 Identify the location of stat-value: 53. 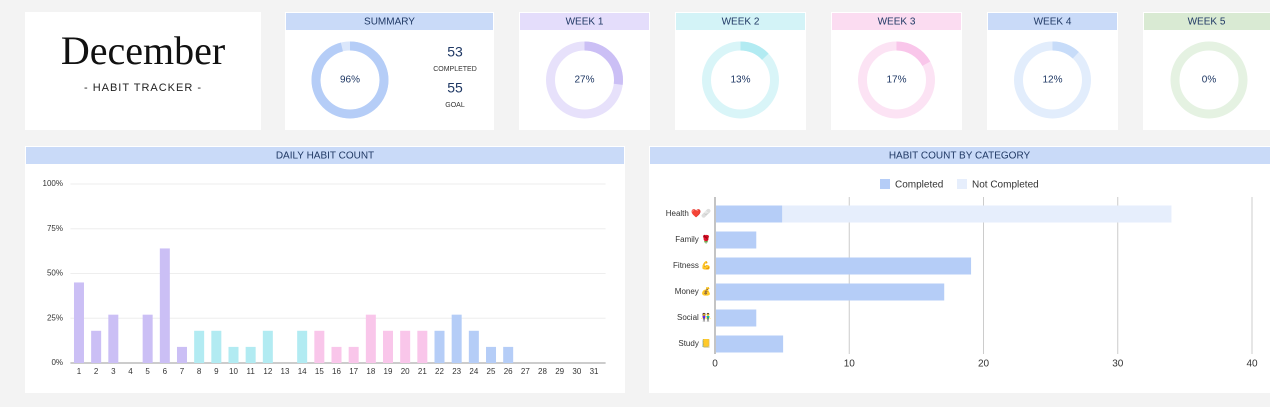
(455, 52).